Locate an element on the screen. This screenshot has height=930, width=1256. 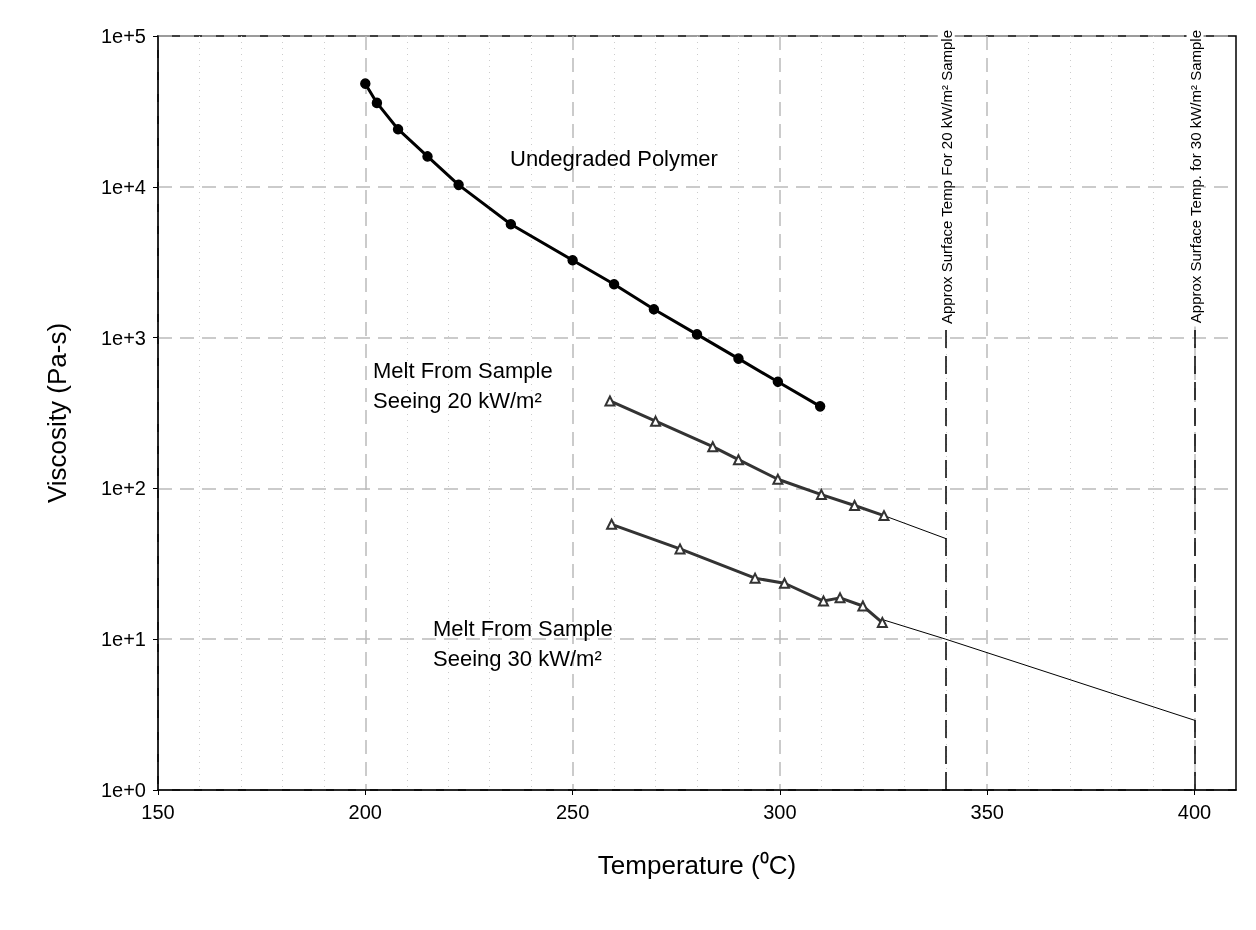
annotation: Melt From Sample Seeing 30 kW/m² is located at coordinates (523, 643).